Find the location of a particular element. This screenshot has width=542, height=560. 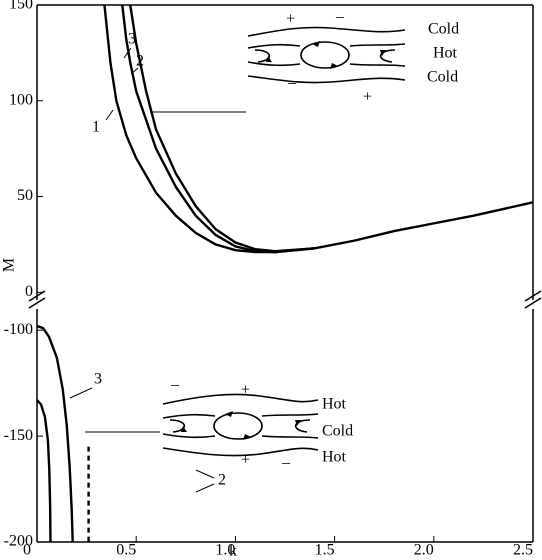

x-tick-label: 0.5 is located at coordinates (126, 550).